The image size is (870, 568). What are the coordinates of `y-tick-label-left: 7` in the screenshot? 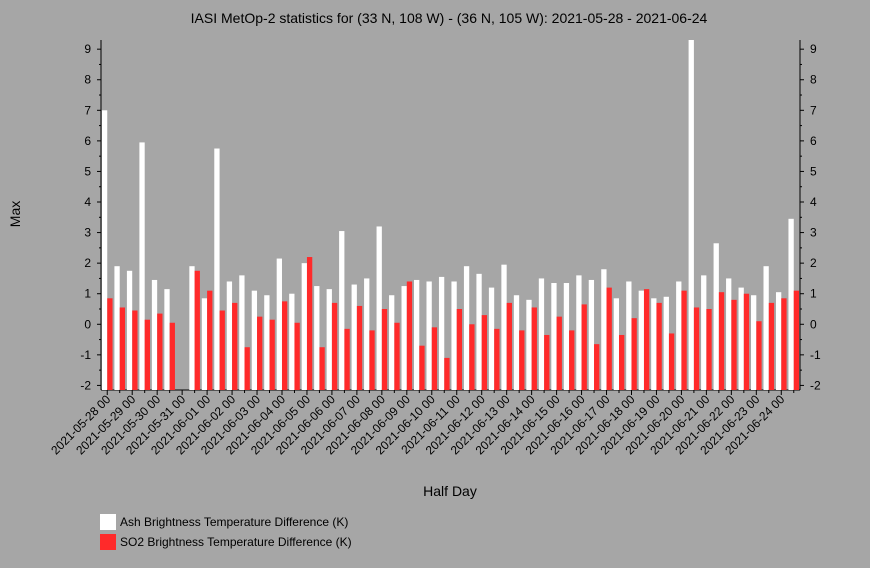 It's located at (87, 110).